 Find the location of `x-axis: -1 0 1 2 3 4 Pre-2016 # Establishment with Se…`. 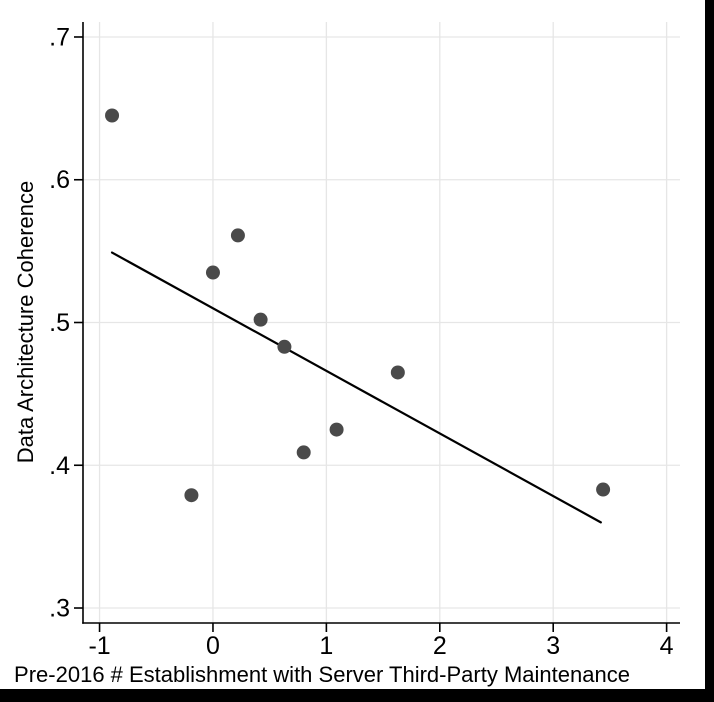

x-axis: -1 0 1 2 3 4 Pre-2016 # Establishment with Se… is located at coordinates (347, 654).